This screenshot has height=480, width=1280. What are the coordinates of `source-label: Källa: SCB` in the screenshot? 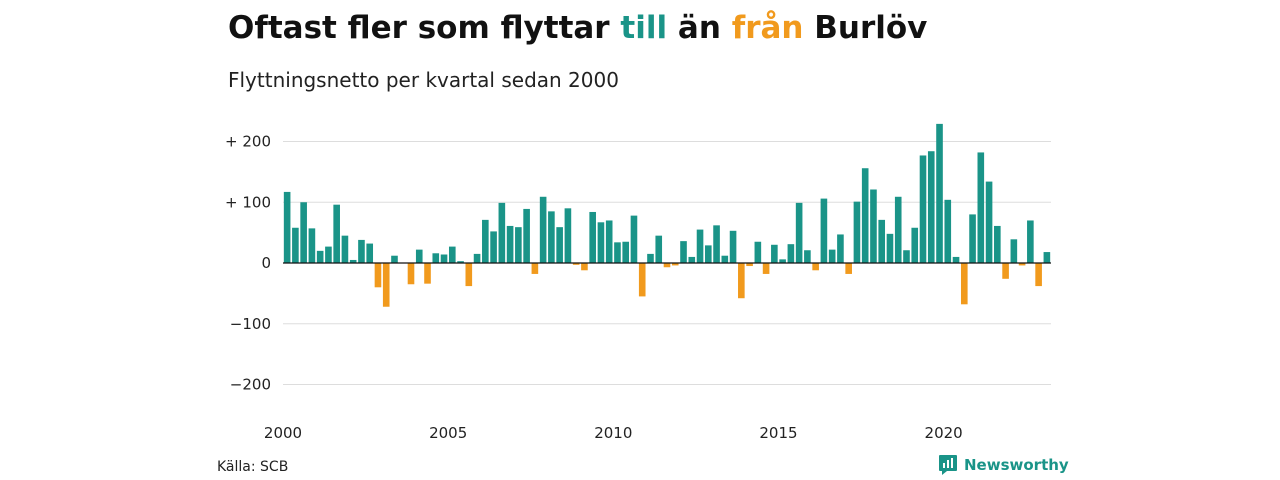 It's located at (253, 467).